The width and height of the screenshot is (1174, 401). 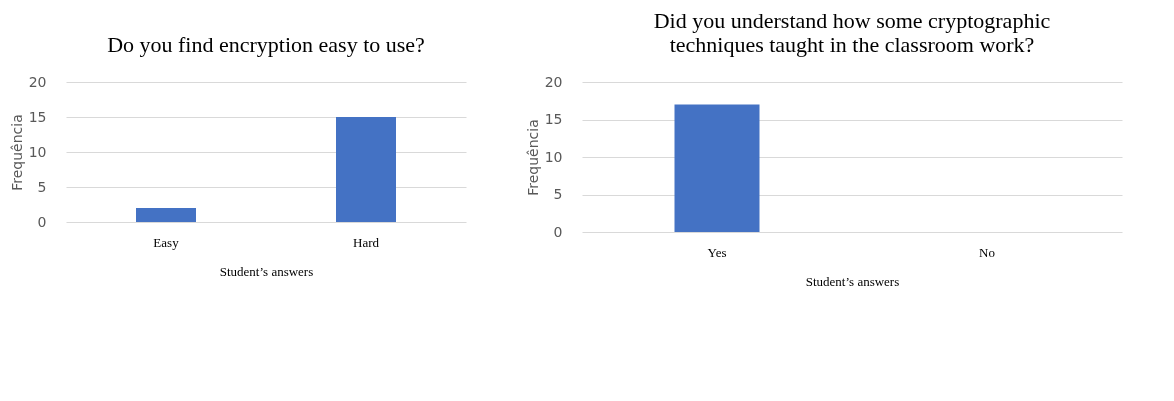 What do you see at coordinates (166, 242) in the screenshot?
I see `x-tick-label: Easy` at bounding box center [166, 242].